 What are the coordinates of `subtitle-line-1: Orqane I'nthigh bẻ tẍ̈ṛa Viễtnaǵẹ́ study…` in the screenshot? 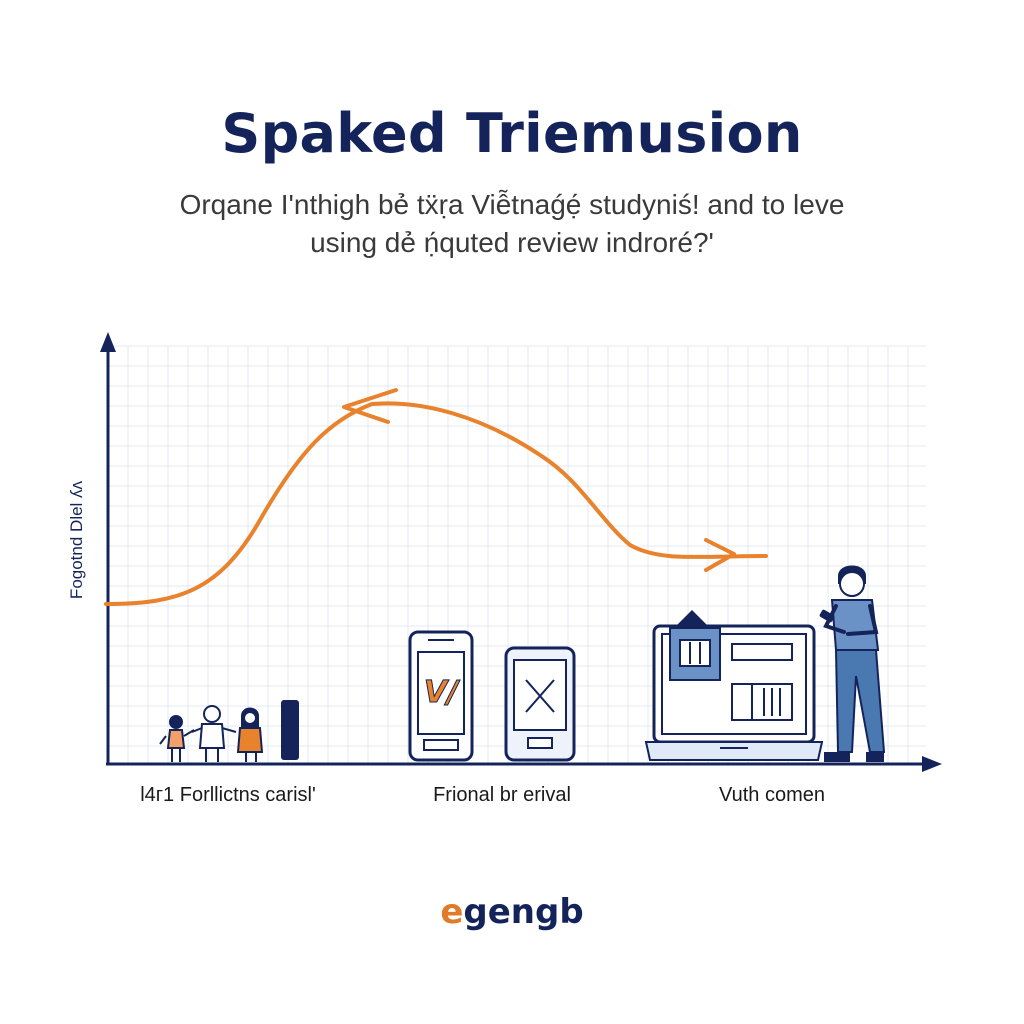 It's located at (512, 204).